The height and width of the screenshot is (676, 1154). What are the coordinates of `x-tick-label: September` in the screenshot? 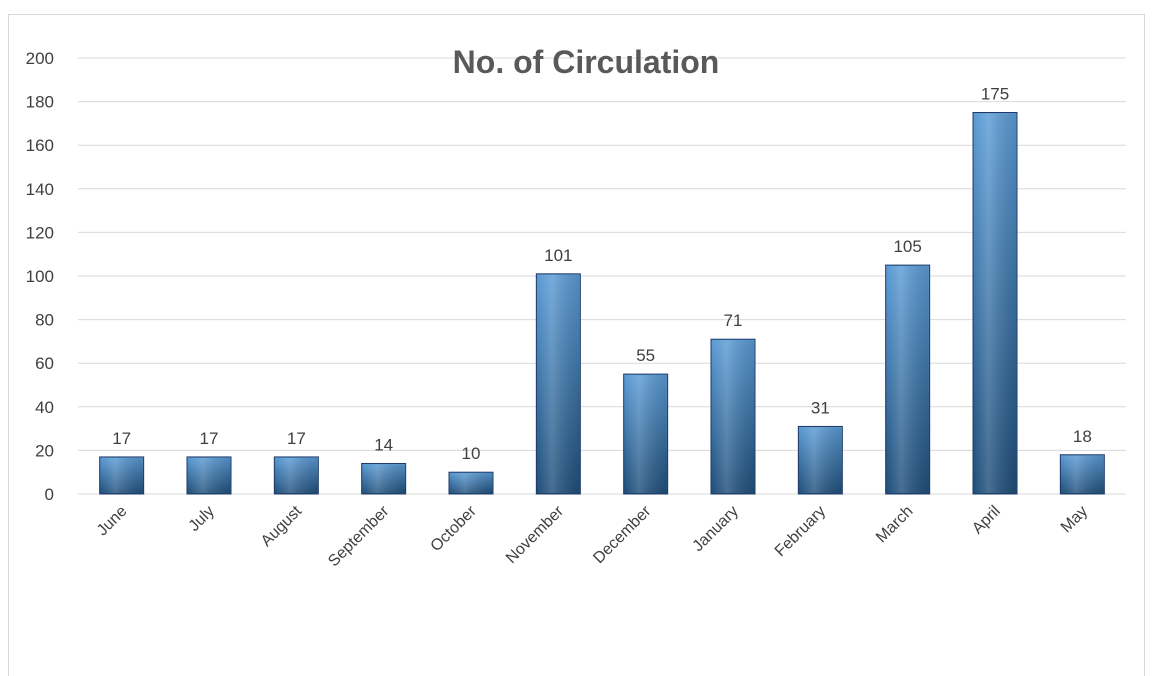 It's located at (359, 536).